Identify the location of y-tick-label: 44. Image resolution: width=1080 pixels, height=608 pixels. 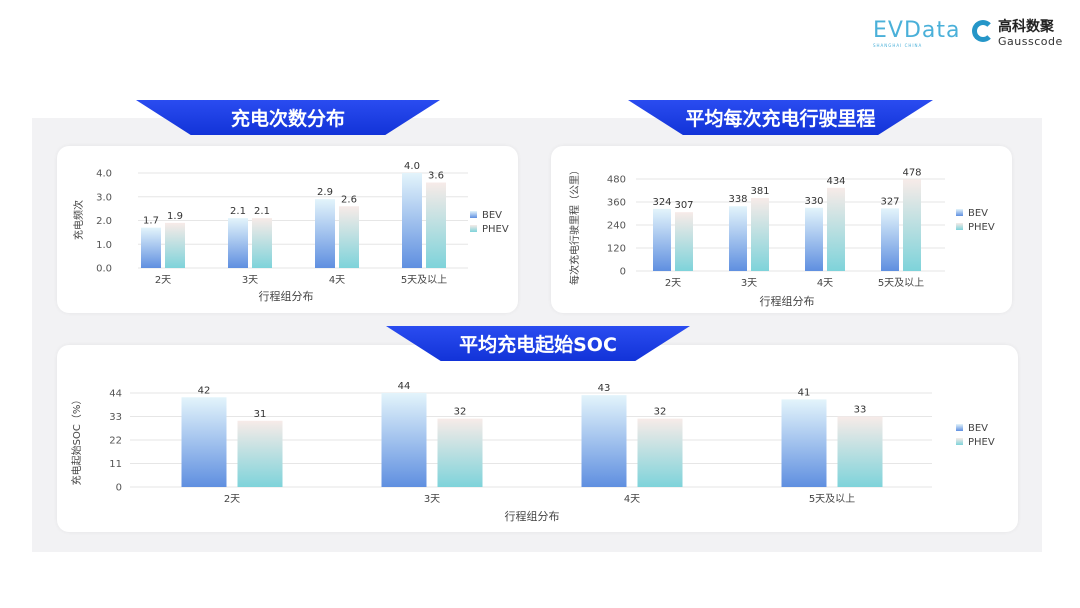
(115, 394).